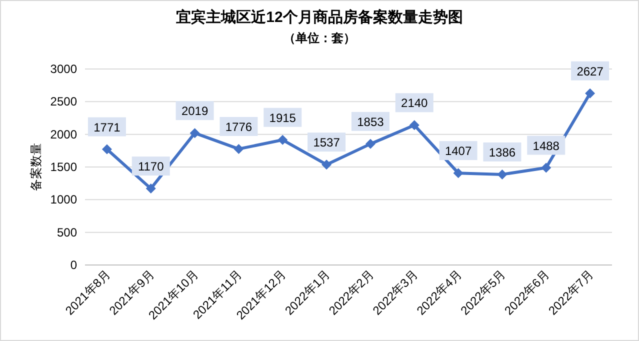 The width and height of the screenshot is (639, 341). I want to click on data-label: 1771, so click(107, 127).